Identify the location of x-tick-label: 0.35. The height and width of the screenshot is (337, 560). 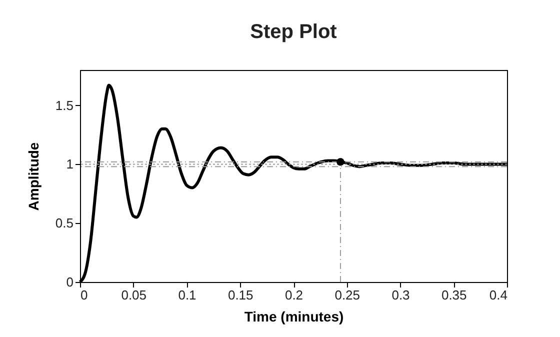
(454, 295).